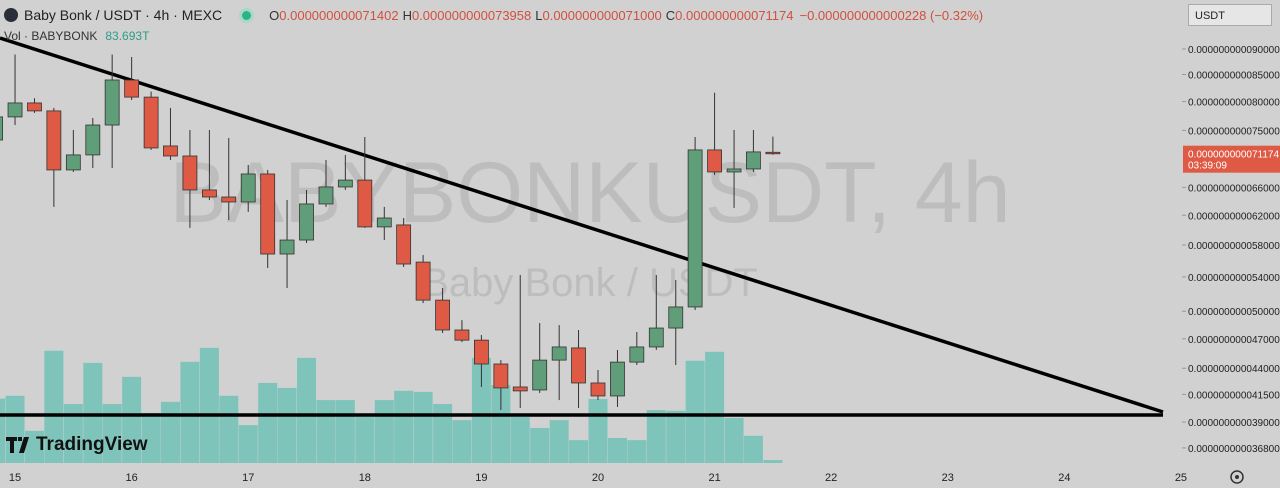 This screenshot has width=1280, height=488. Describe the element at coordinates (1234, 216) in the screenshot. I see `y-tick-label: 0.000000000062000` at that location.